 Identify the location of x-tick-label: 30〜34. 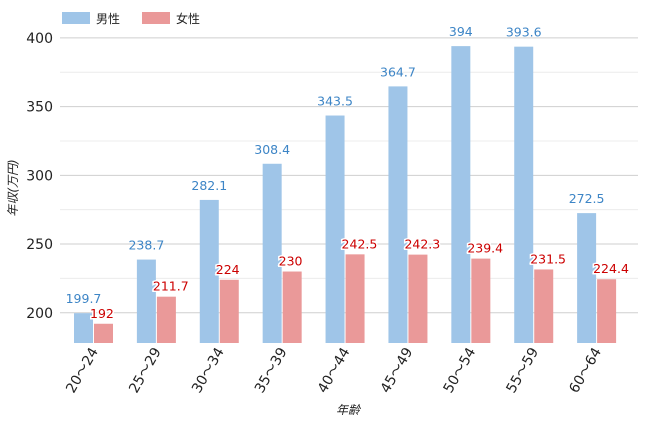
(208, 370).